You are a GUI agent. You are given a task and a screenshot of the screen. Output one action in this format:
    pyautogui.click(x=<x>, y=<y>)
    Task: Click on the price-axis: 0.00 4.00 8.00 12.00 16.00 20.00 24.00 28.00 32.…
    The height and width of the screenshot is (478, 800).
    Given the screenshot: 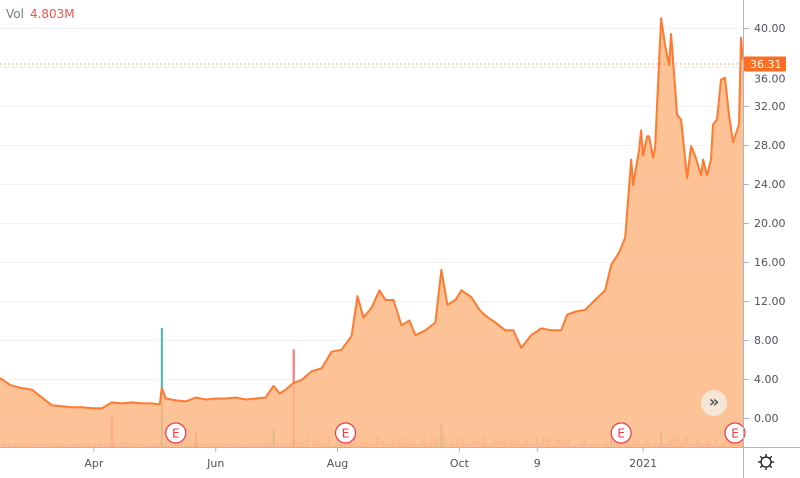 What is the action you would take?
    pyautogui.click(x=765, y=223)
    